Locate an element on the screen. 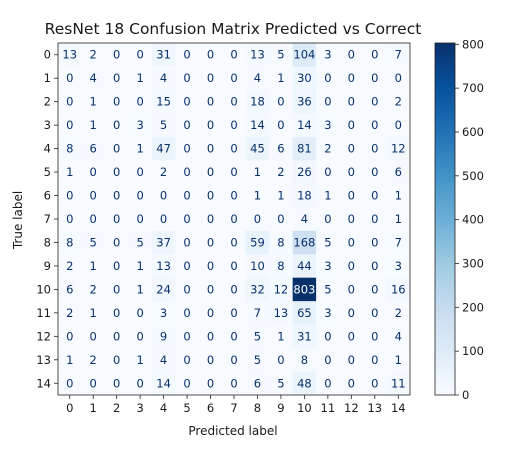  cell-value-label: 15 is located at coordinates (163, 102).